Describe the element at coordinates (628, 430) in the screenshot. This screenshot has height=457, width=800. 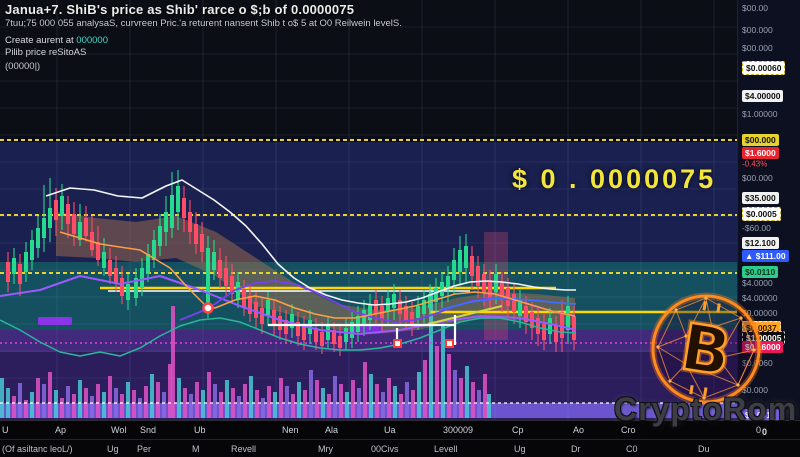
I see `time-axis-label: Cro` at that location.